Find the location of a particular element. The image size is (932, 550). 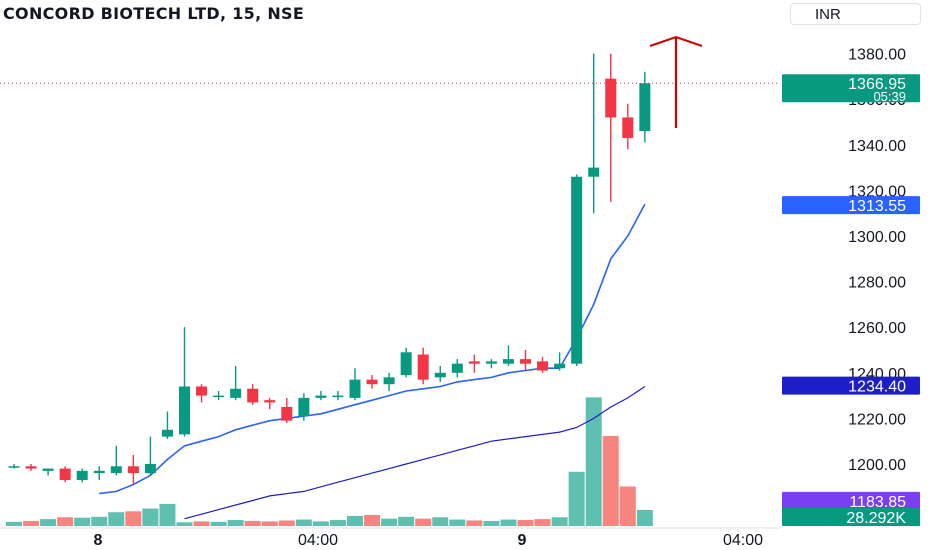

indicator-price-label: 1313.55 is located at coordinates (851, 205).